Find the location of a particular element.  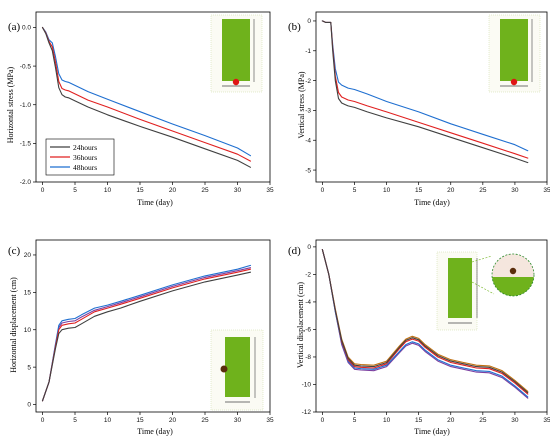

y-tick-label: -6 is located at coordinates (308, 330).